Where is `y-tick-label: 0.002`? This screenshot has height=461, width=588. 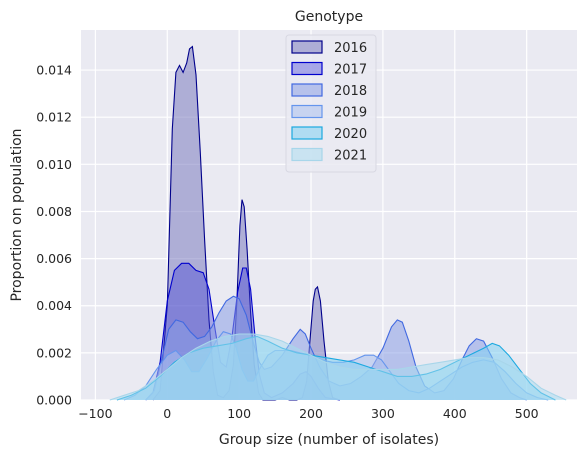 y-tick-label: 0.002 is located at coordinates (54, 352).